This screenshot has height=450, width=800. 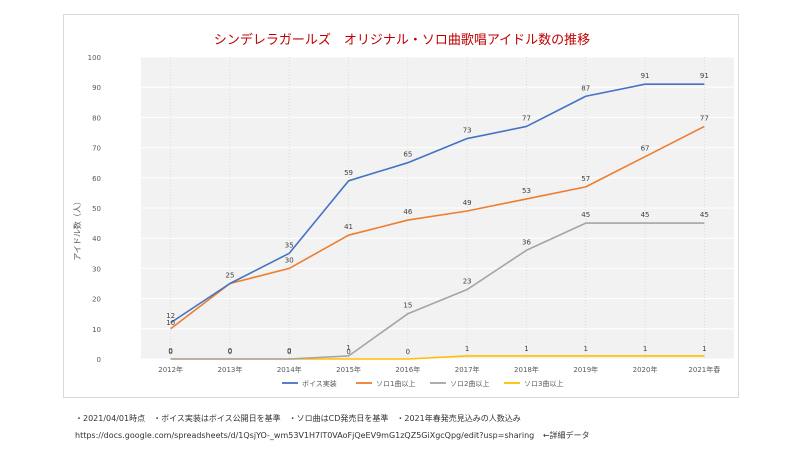 What do you see at coordinates (467, 282) in the screenshot?
I see `data-label: 23` at bounding box center [467, 282].